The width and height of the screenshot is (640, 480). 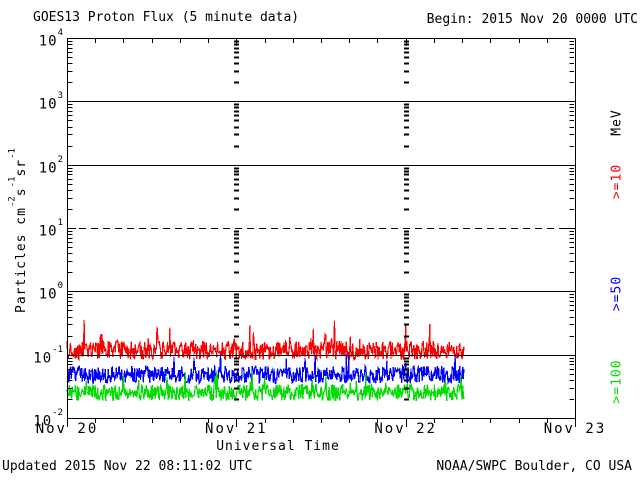 I want to click on flux-series-gege100, so click(x=265, y=386).